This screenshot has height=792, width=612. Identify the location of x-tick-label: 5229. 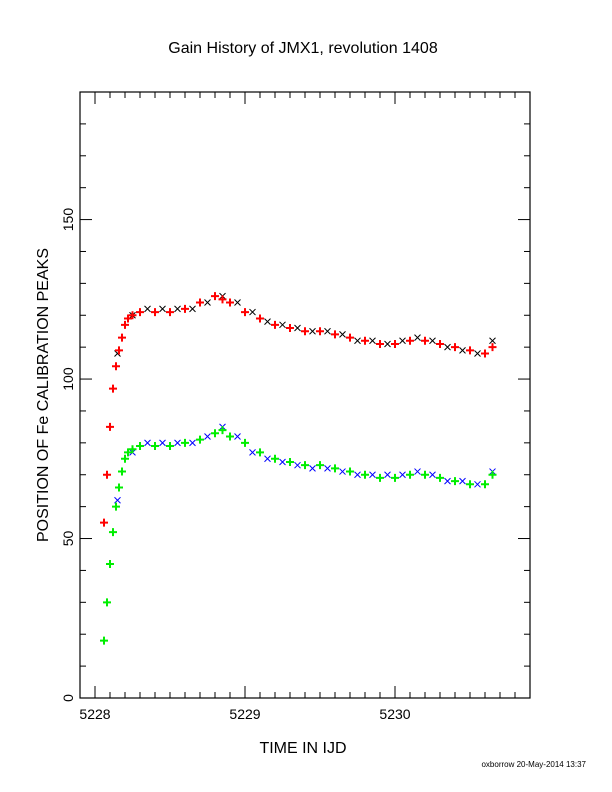
(244, 714).